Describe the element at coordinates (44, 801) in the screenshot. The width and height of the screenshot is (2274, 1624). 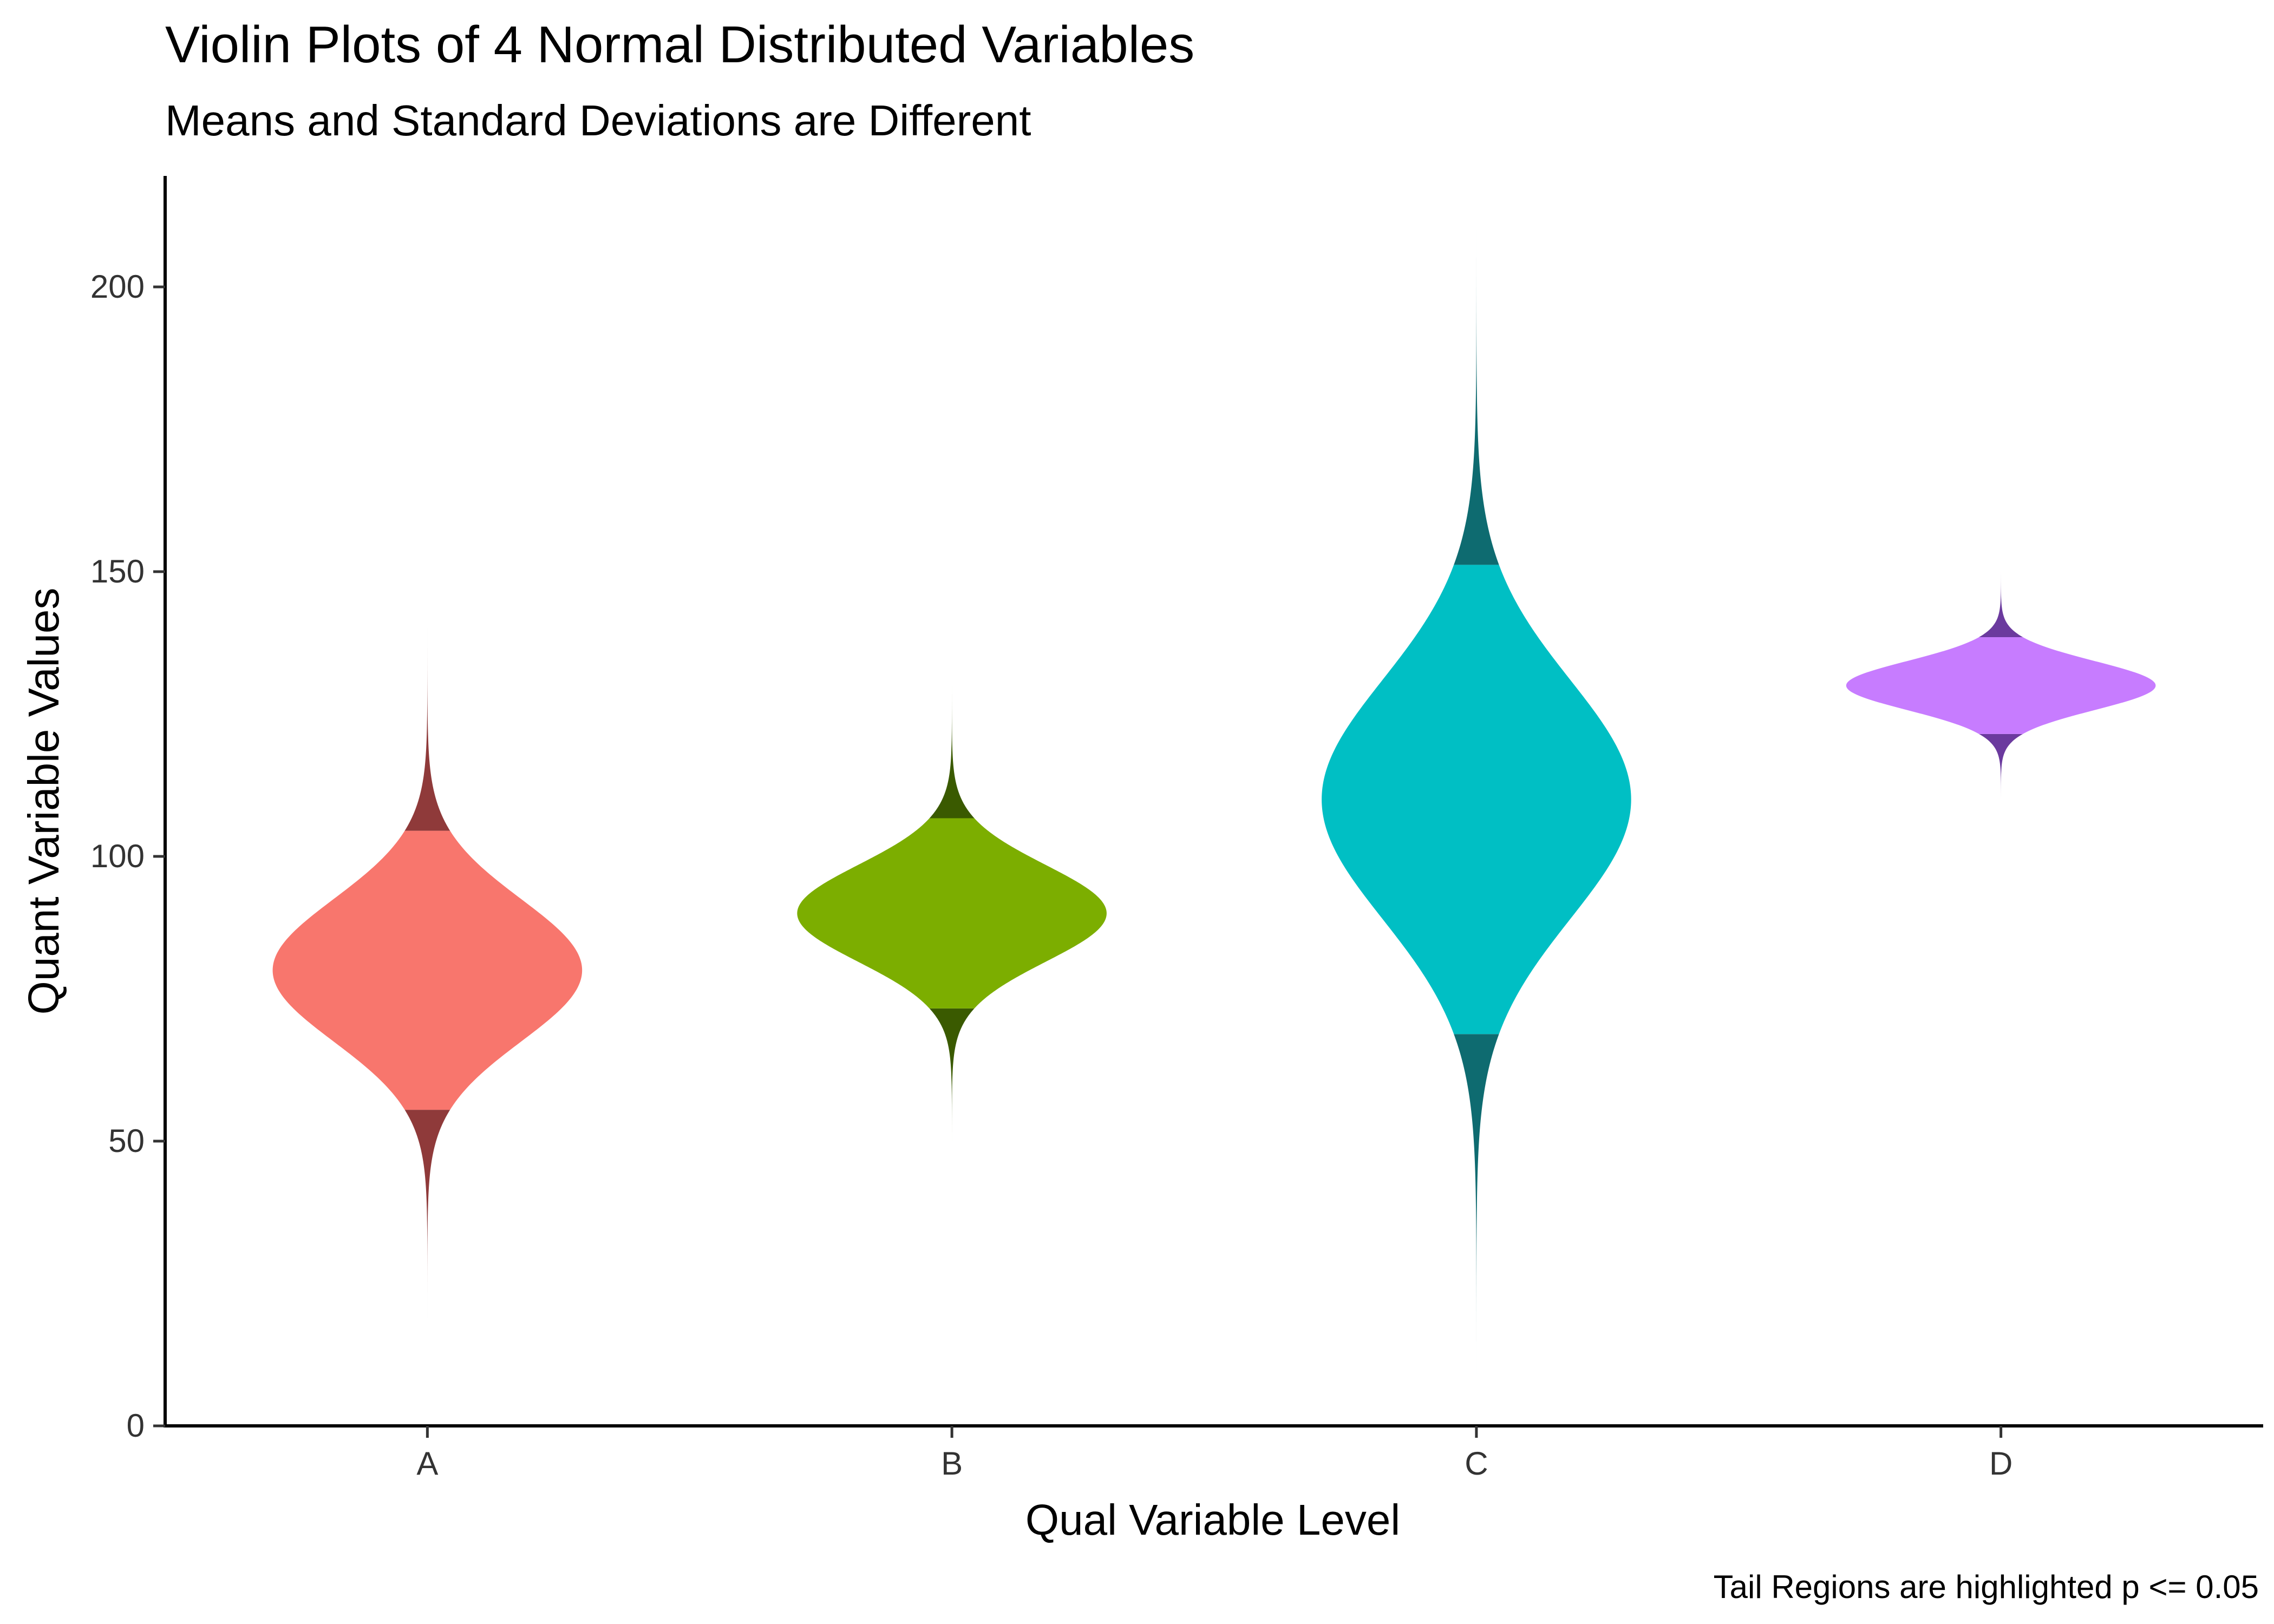
I see `y-axis-title: Quant Variable Values` at that location.